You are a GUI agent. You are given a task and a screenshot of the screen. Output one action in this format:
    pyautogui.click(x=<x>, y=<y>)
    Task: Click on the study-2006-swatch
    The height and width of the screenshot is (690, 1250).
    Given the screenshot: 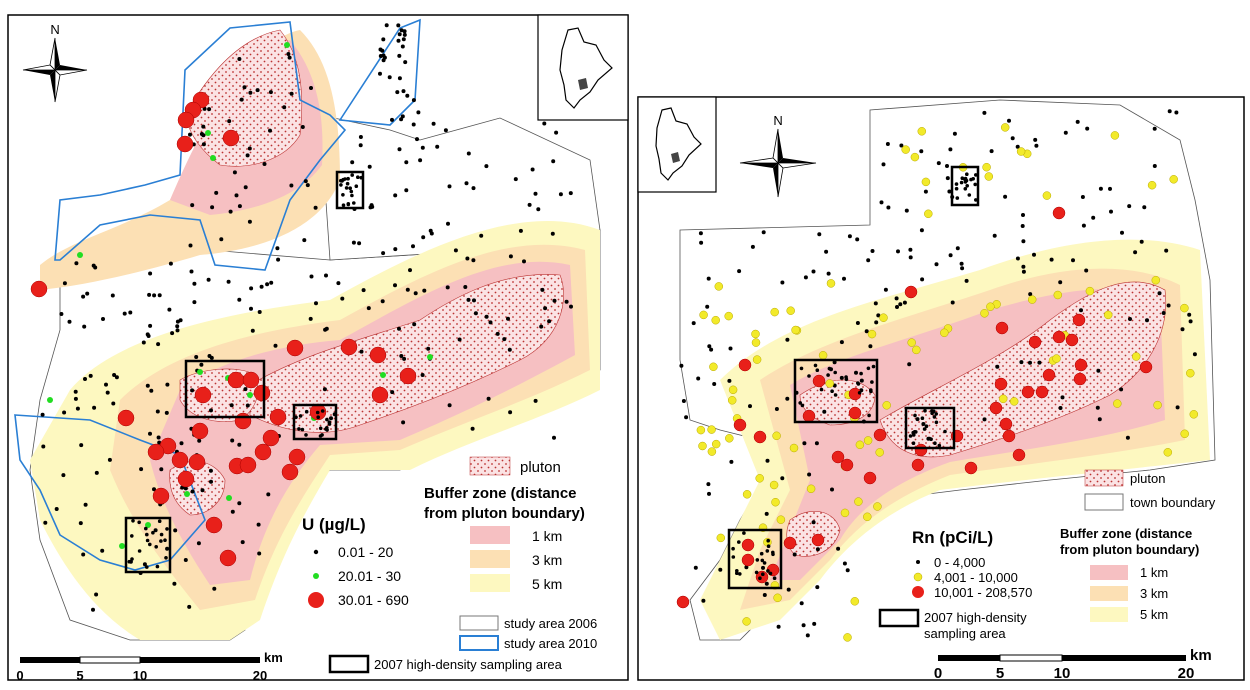 What is the action you would take?
    pyautogui.click(x=479, y=623)
    